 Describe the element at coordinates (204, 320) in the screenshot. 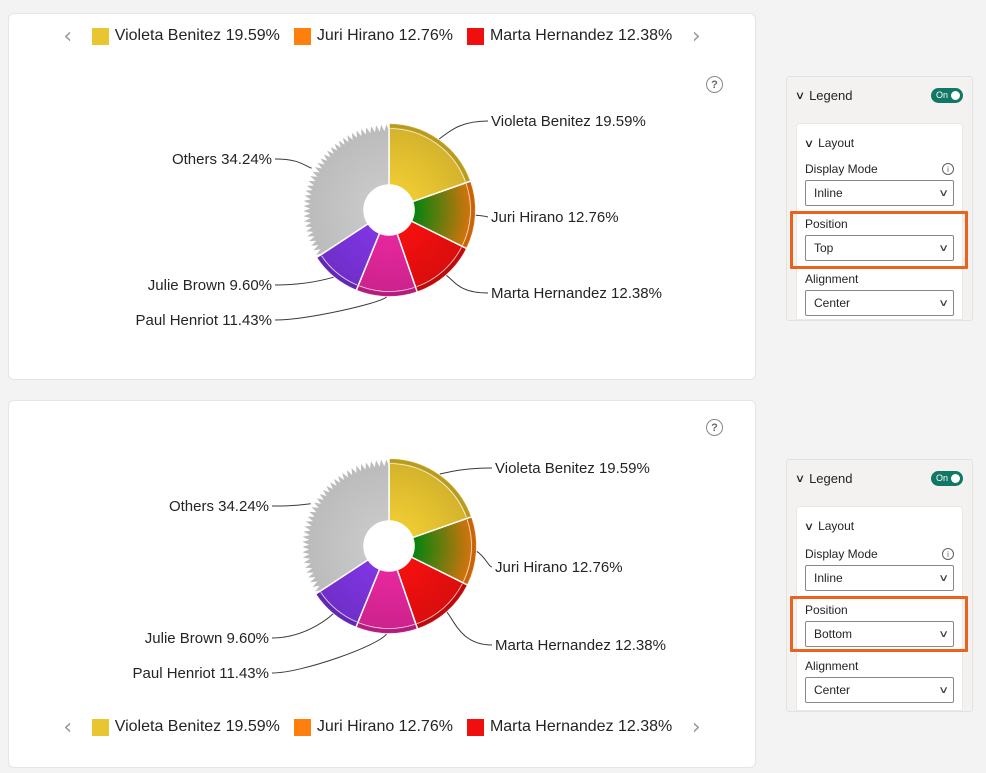

I see `data-label: Paul Henriot 11.43%` at that location.